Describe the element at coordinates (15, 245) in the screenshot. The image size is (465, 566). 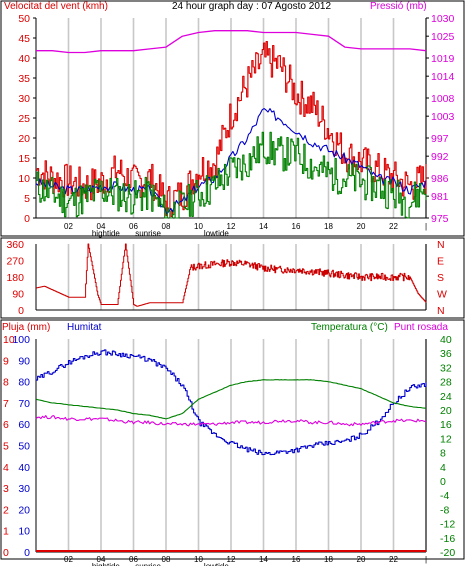
I see `y-tick-label: 360` at that location.